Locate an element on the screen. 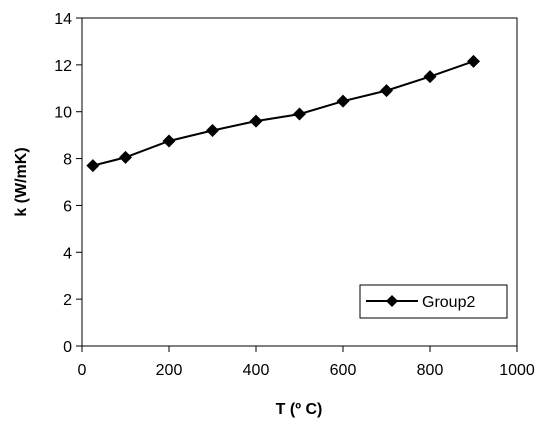 This screenshot has width=543, height=426. x-tick-label: 1000 is located at coordinates (517, 370).